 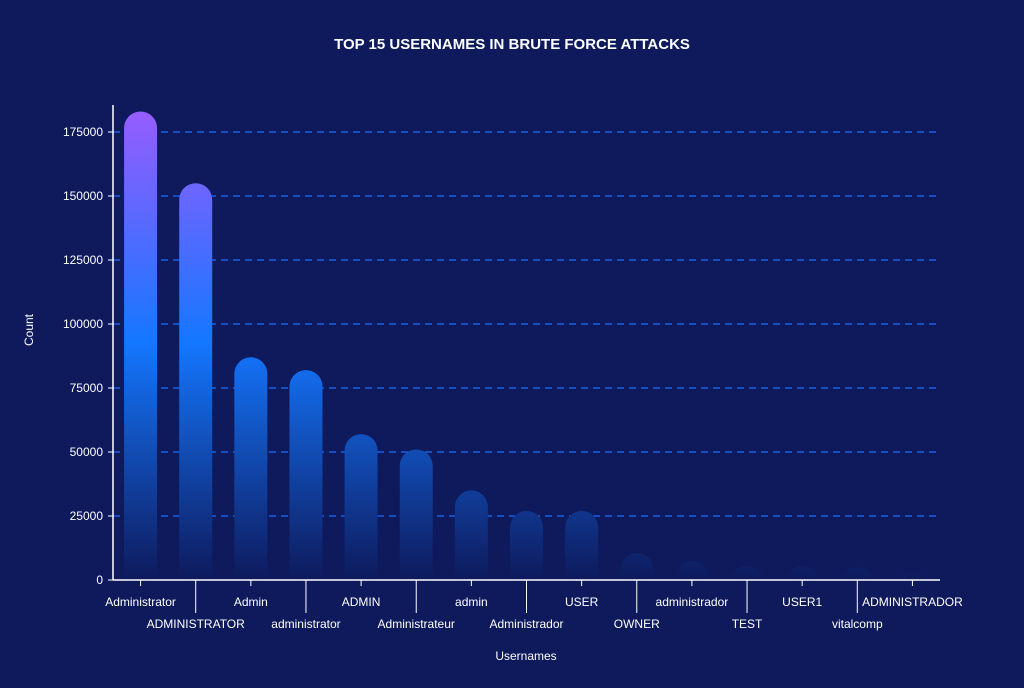 I want to click on y-tick-label: 150000, so click(x=83, y=196).